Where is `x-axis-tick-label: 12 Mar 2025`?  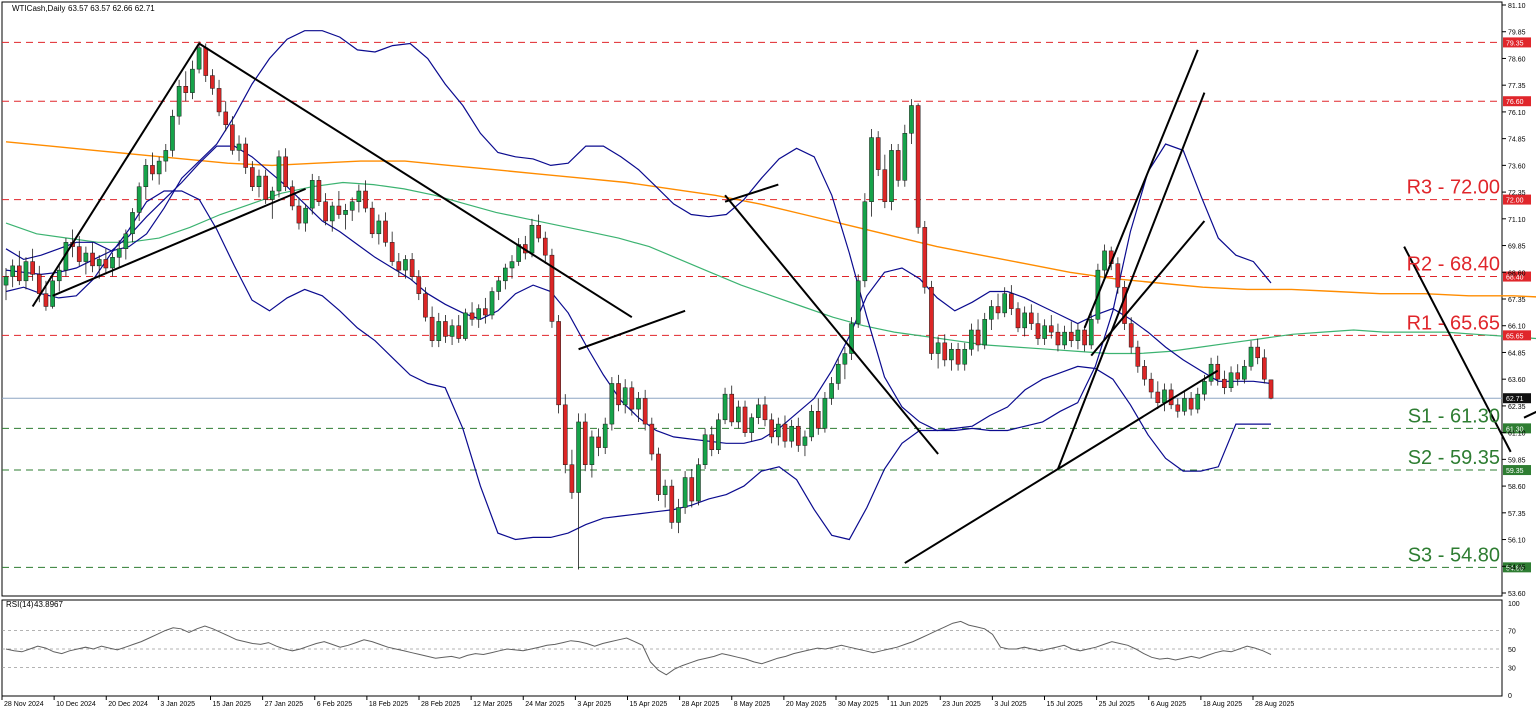 x-axis-tick-label: 12 Mar 2025 is located at coordinates (492, 704).